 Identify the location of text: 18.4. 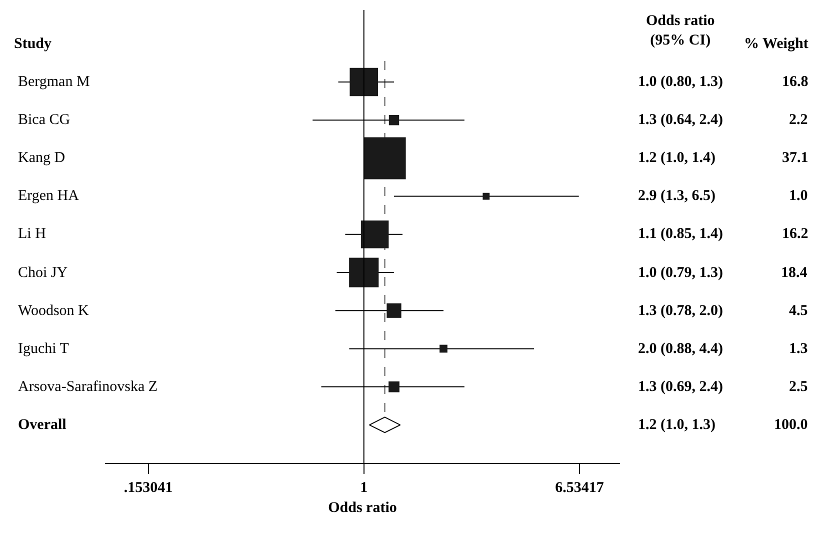
(794, 273).